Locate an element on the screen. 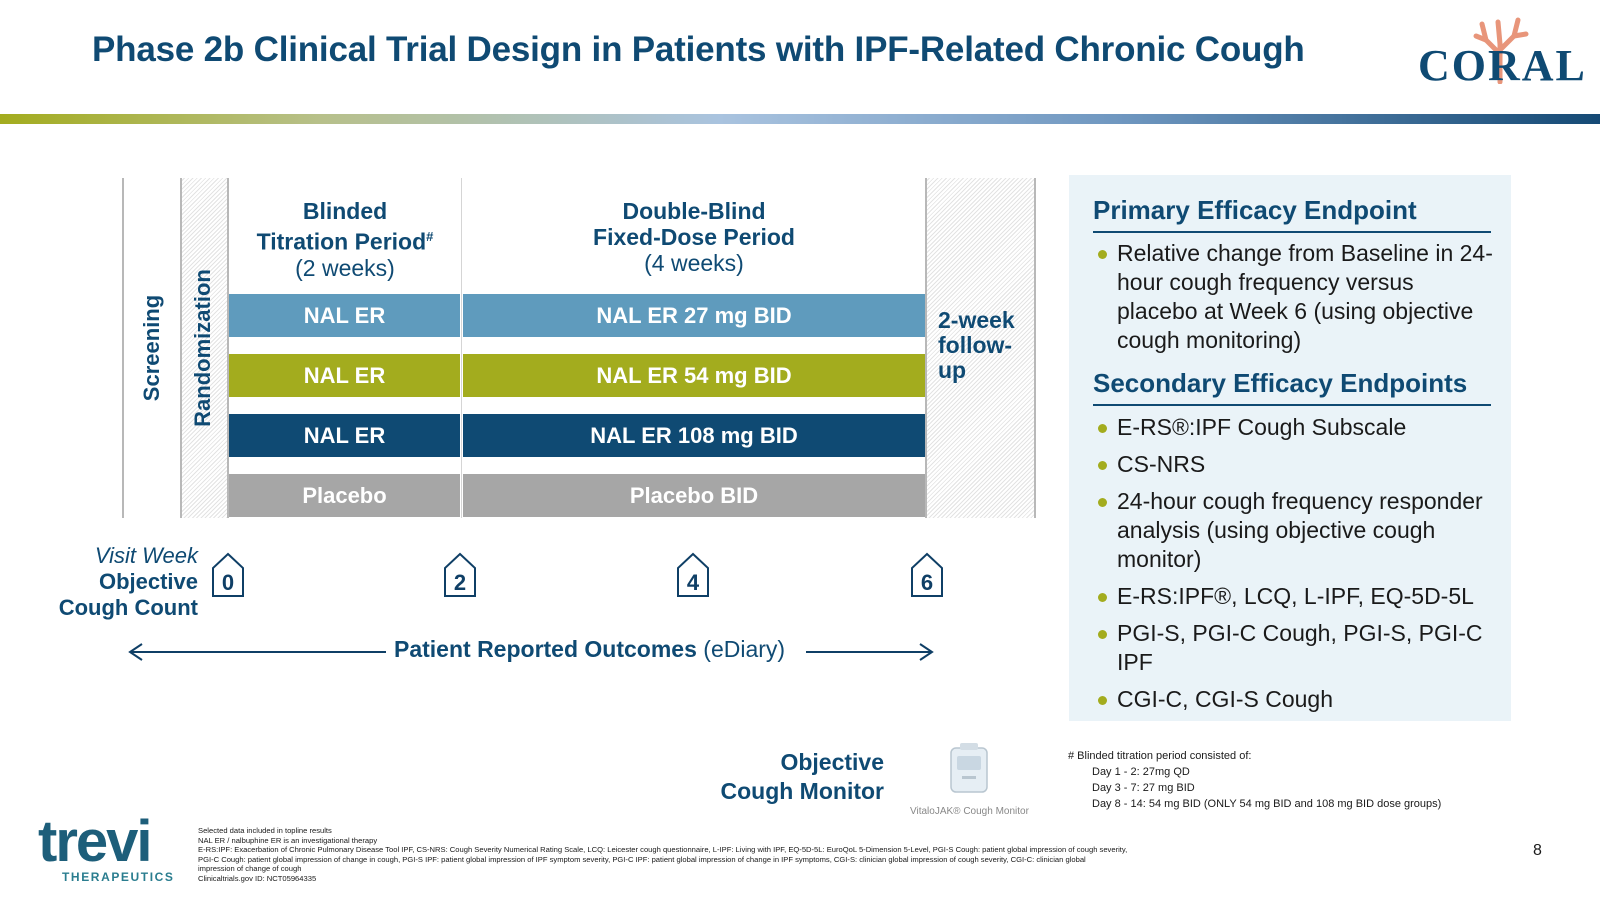  coral-logo: CORAL is located at coordinates (1502, 65).